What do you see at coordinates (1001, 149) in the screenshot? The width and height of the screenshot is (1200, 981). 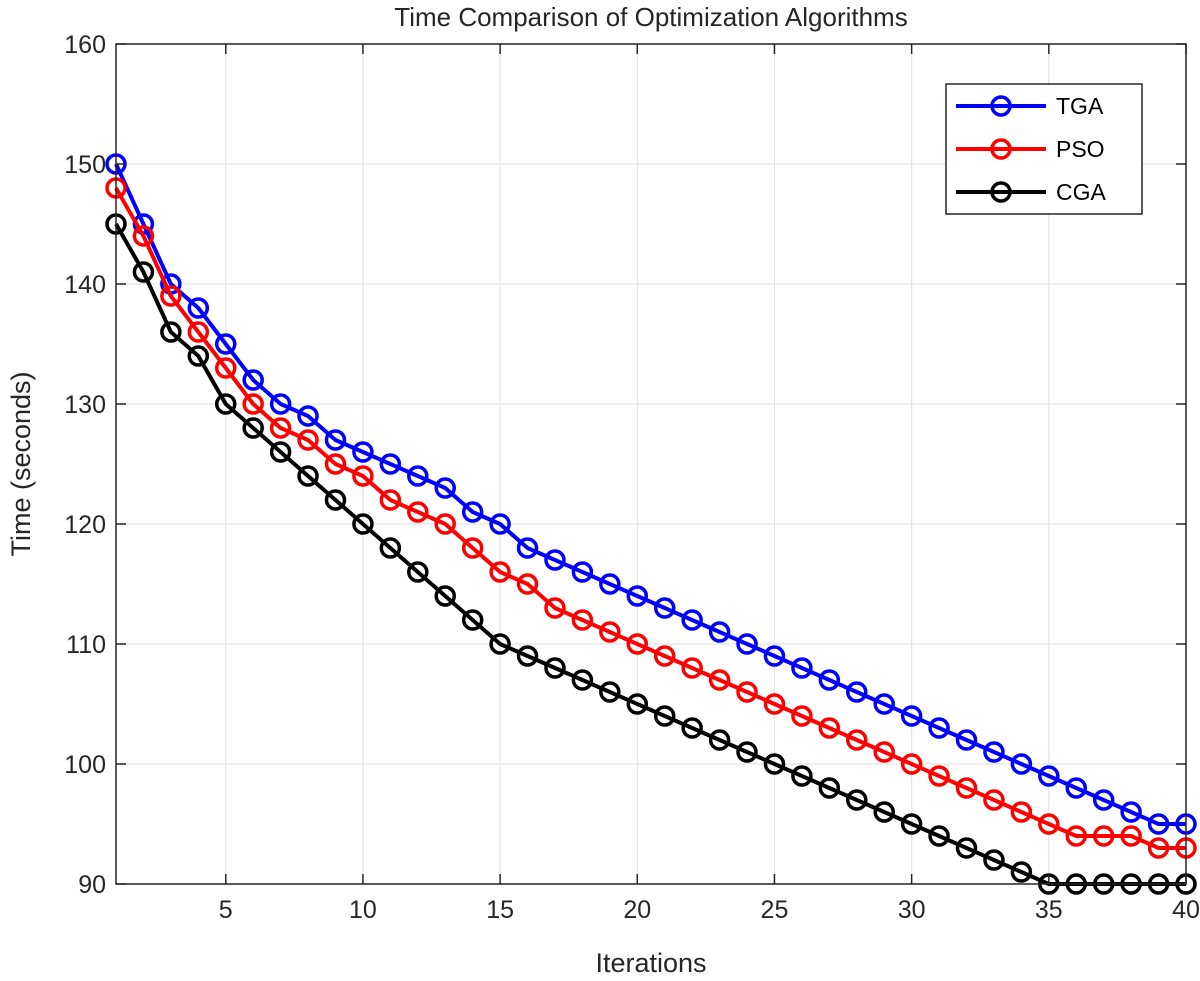 I see `legend-marker-pso` at bounding box center [1001, 149].